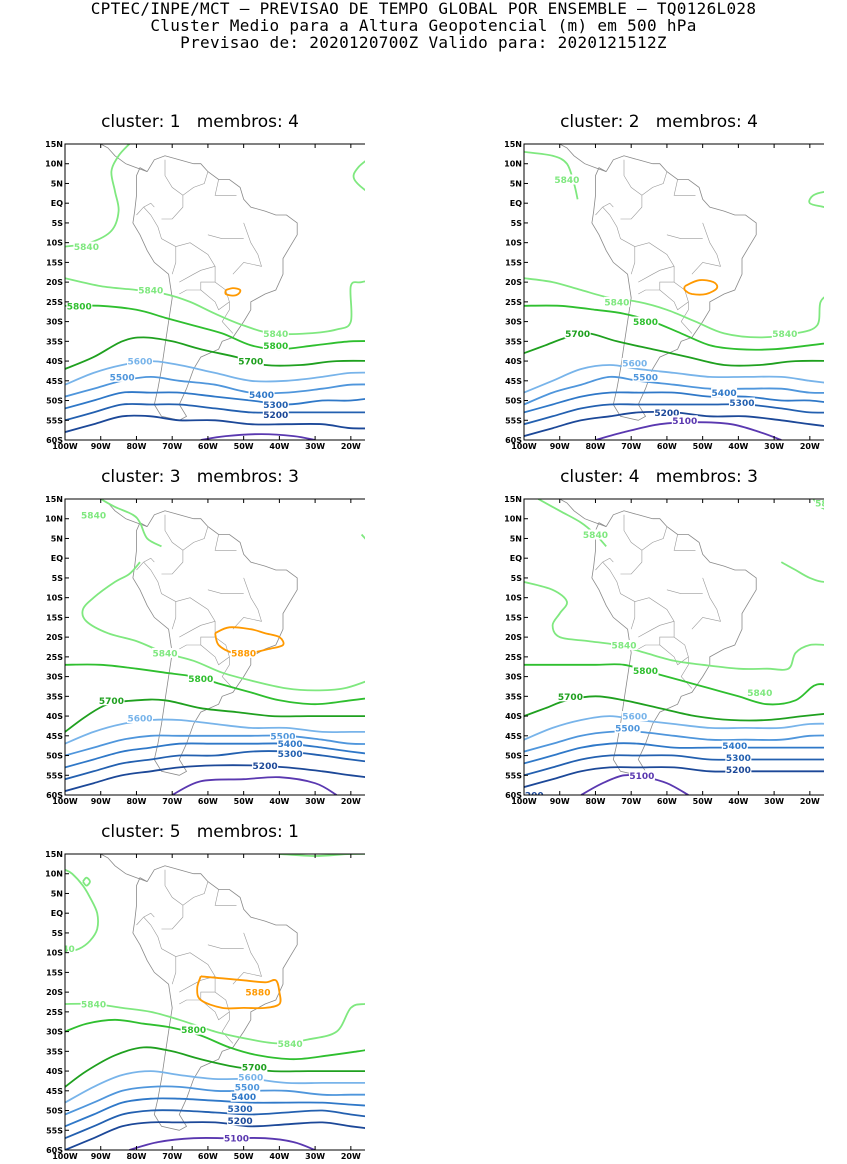  Describe the element at coordinates (595, 446) in the screenshot. I see `lon-tick-label: 80W` at that location.